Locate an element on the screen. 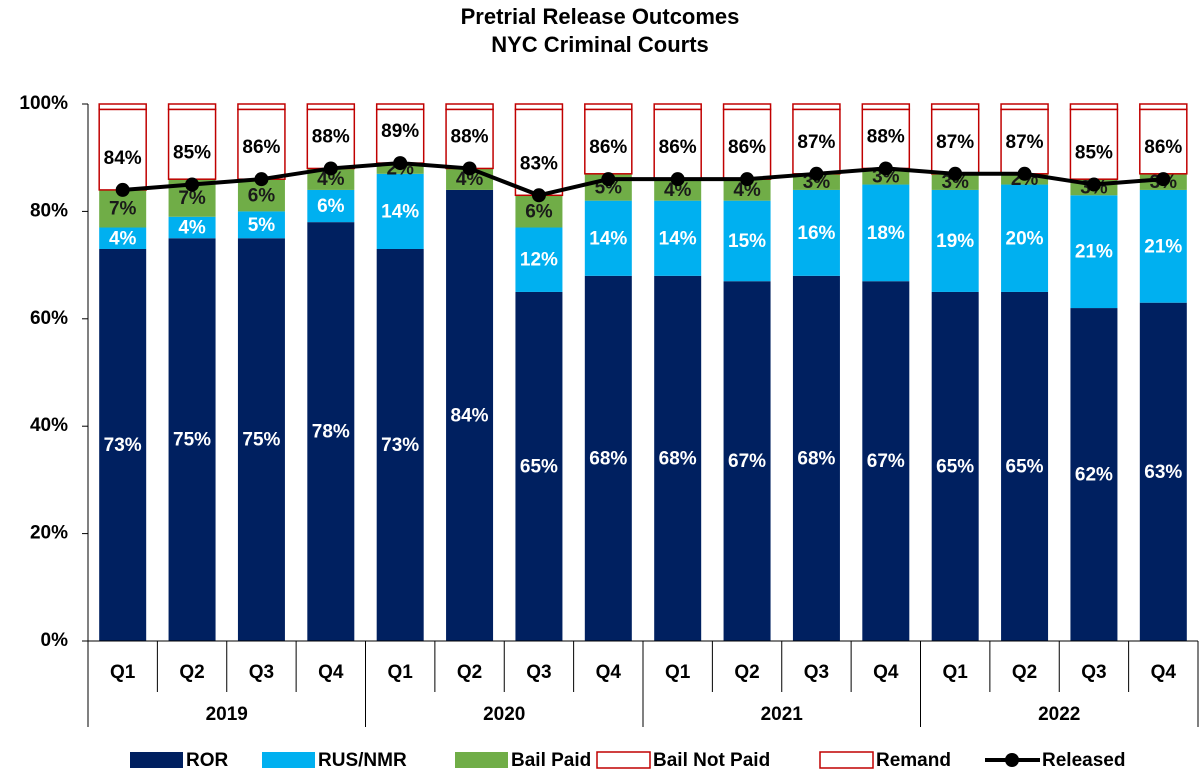 The width and height of the screenshot is (1202, 775). y-tick-label: 100% is located at coordinates (43, 103).